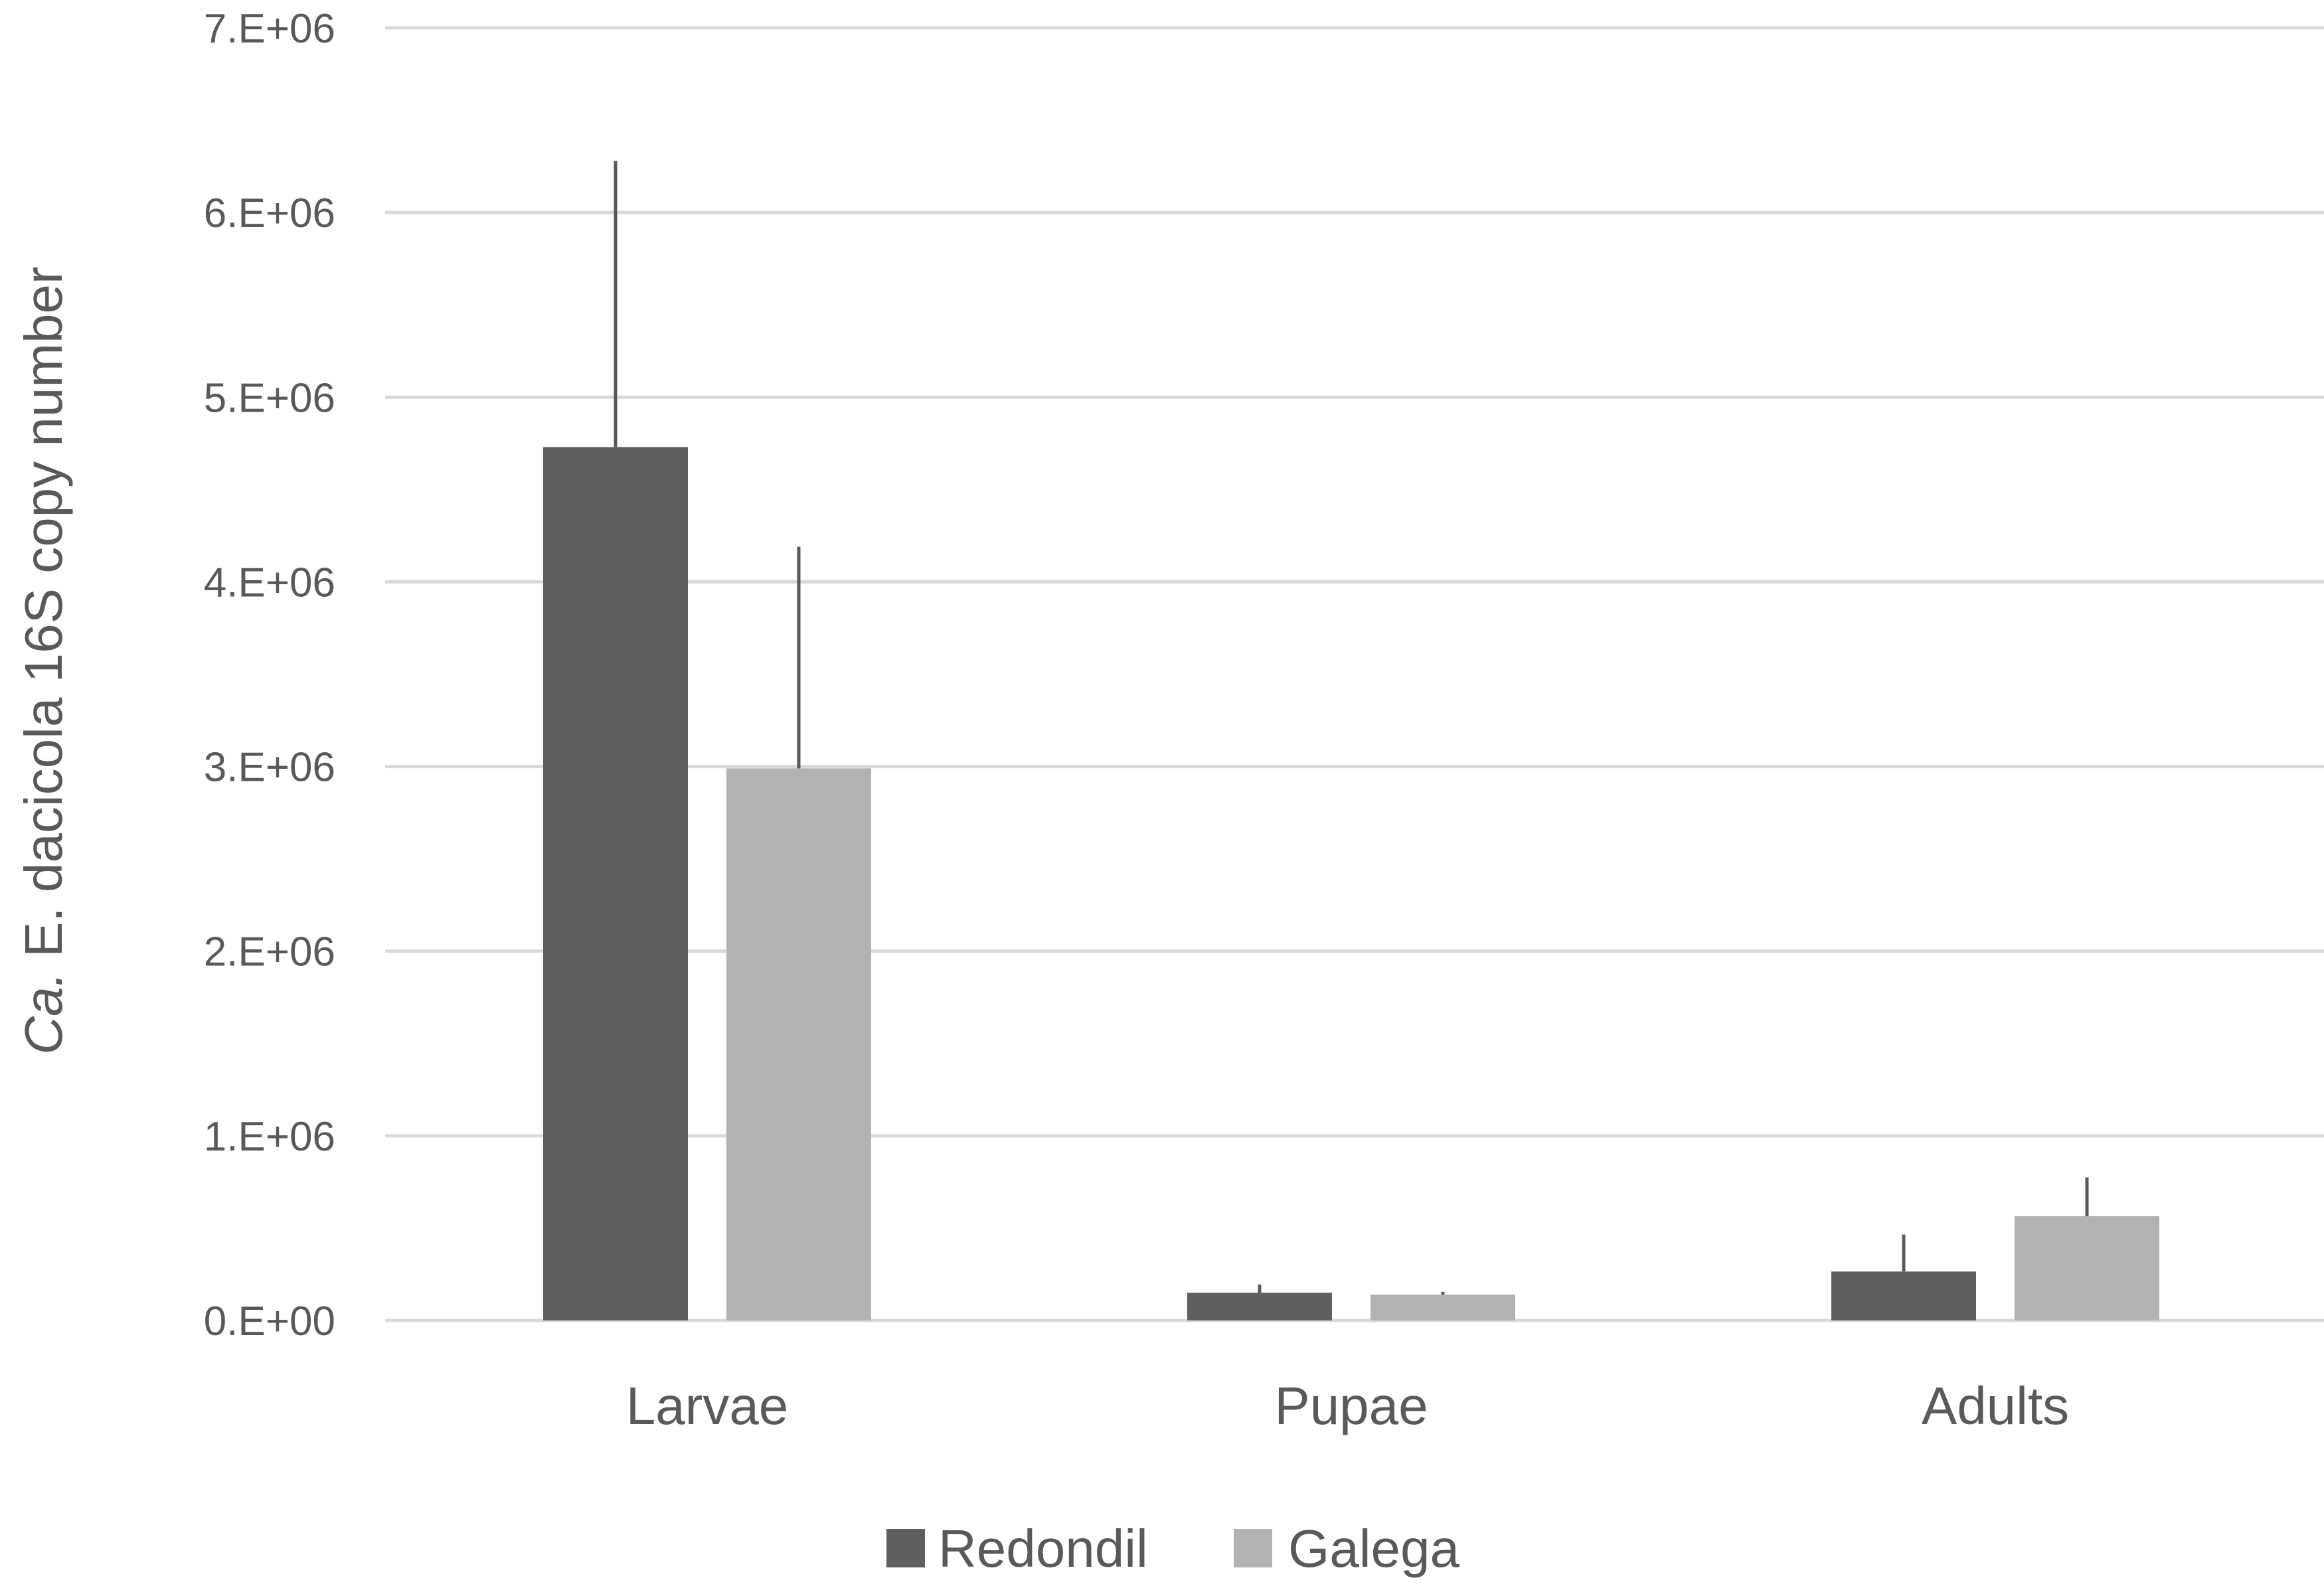 This screenshot has height=1590, width=2324. What do you see at coordinates (269, 1137) in the screenshot?
I see `y-tick-label: 1.E+06` at bounding box center [269, 1137].